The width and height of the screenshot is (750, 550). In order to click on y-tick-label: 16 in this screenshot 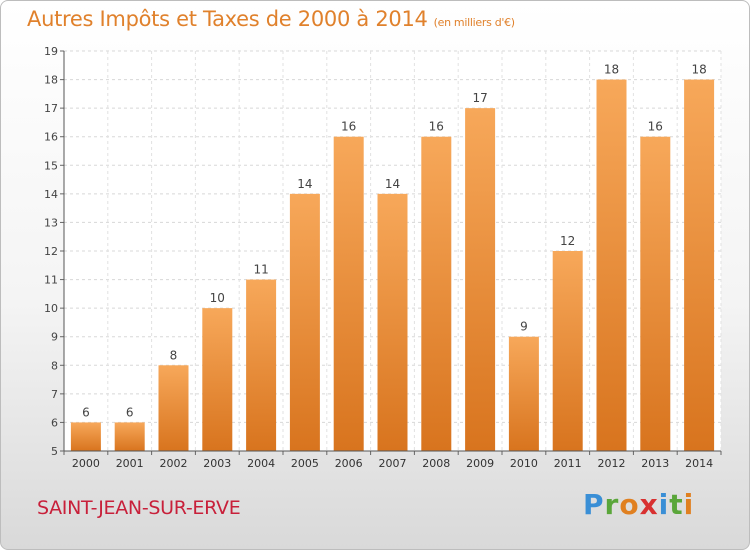, I will do `click(51, 137)`.